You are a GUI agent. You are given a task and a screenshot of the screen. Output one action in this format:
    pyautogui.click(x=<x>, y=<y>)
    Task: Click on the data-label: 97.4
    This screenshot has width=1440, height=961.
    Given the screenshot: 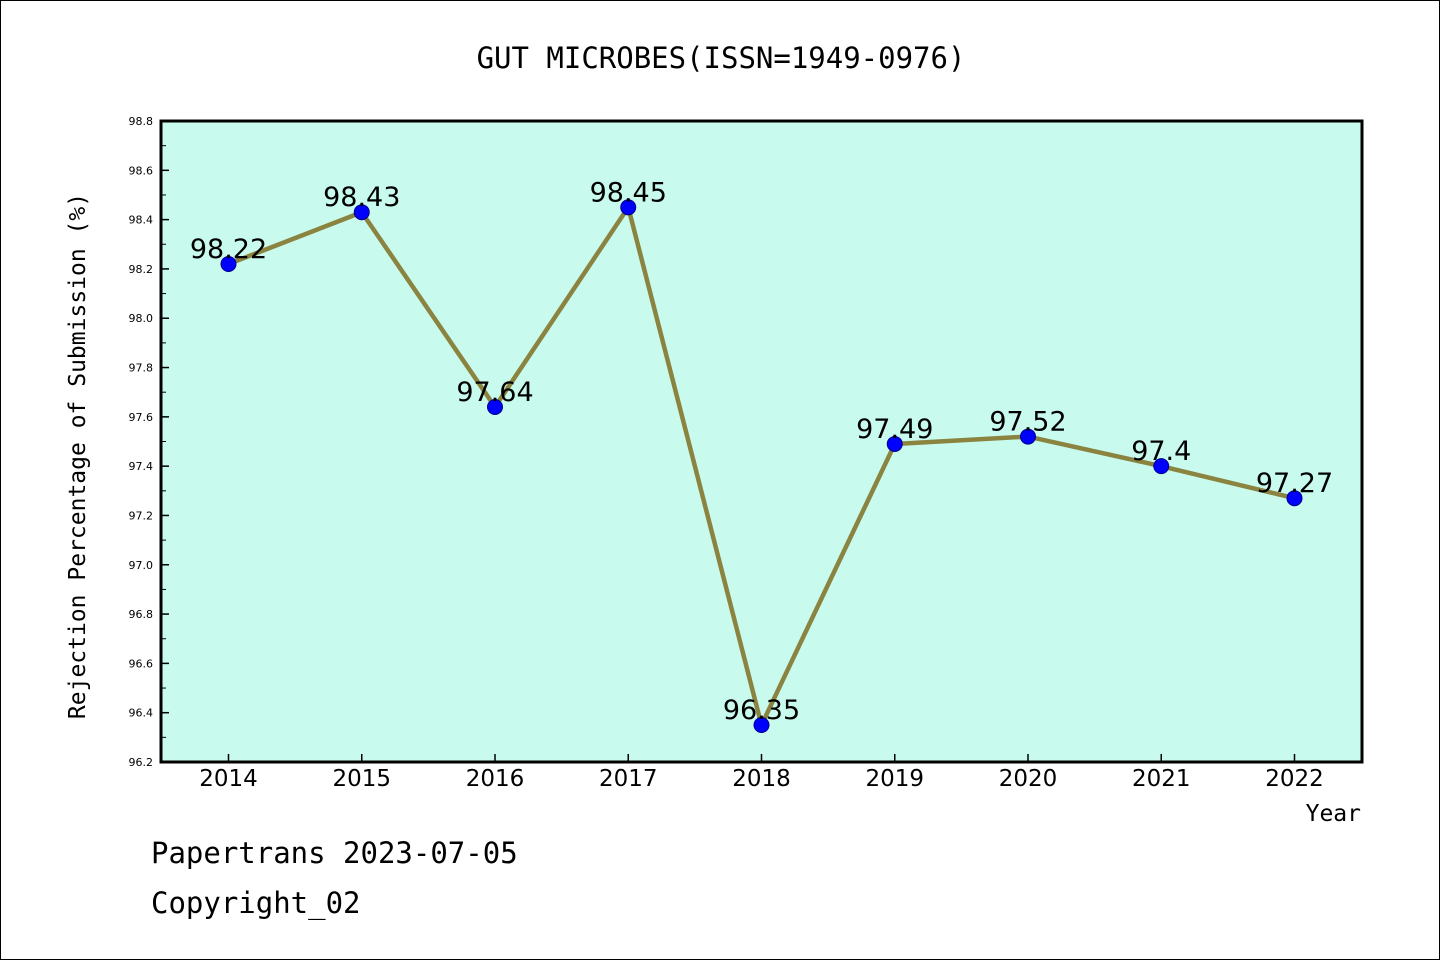 What is the action you would take?
    pyautogui.click(x=1161, y=451)
    